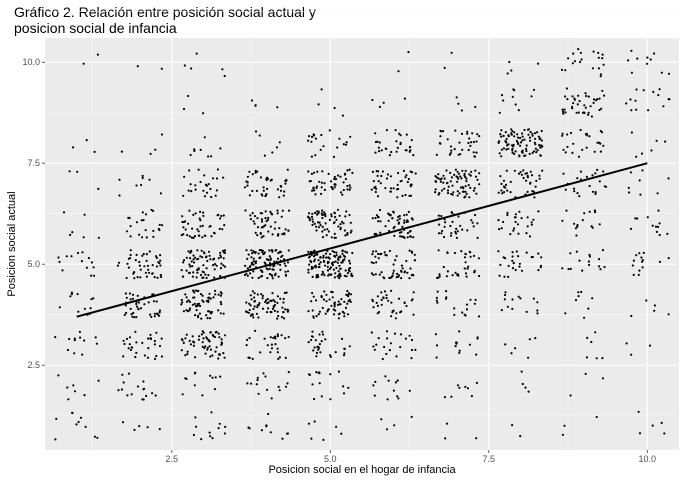 The width and height of the screenshot is (685, 480). What do you see at coordinates (648, 459) in the screenshot?
I see `x-tick-label: 10.0` at bounding box center [648, 459].